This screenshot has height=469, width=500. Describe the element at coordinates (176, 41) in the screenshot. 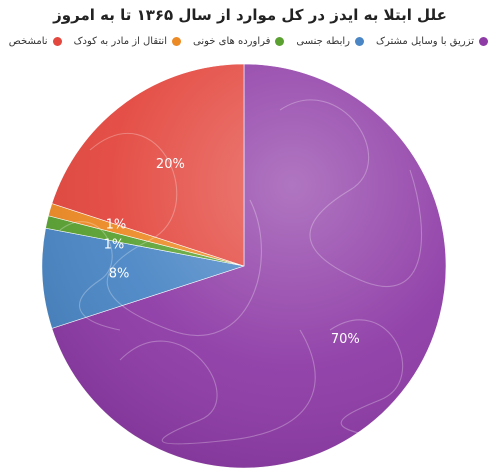

I see `legend-swatch-mother-to-child` at that location.